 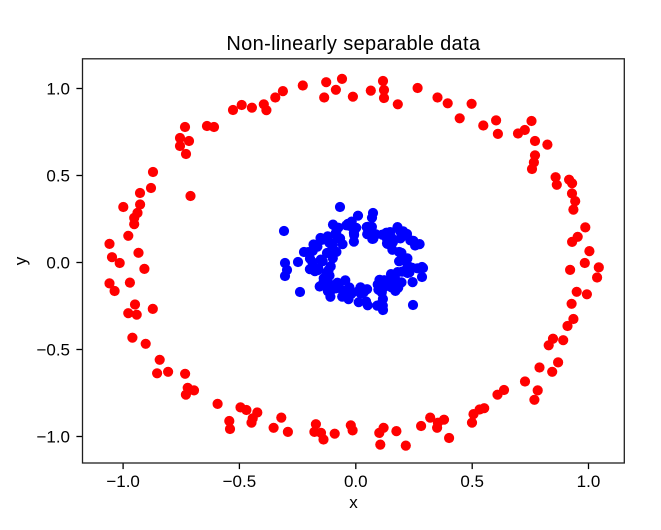 I want to click on svg-text: Non-linearly separable data, so click(x=353, y=44).